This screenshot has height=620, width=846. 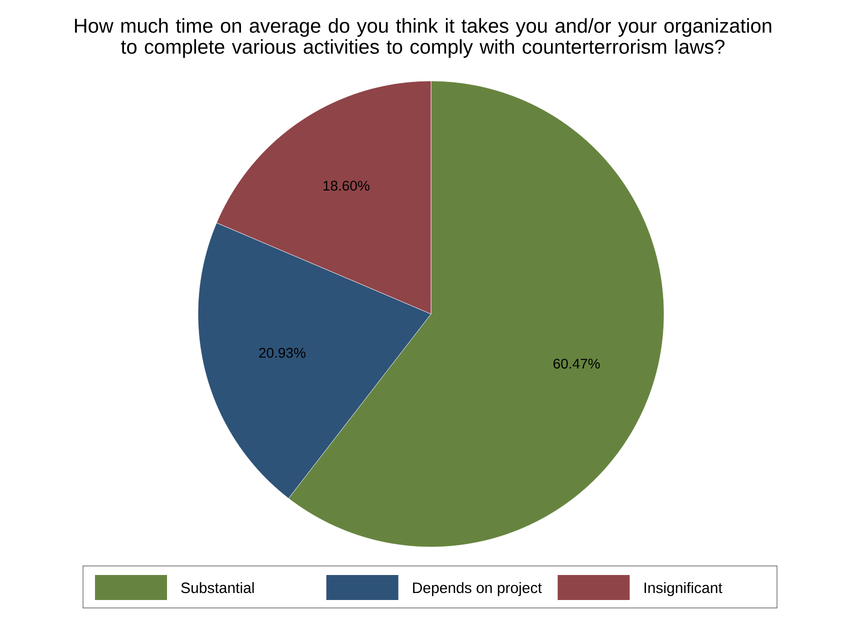 I want to click on chart-title: How much time on average do you think it takes you and/or your organization to complete various activities to comply with counterterrorism laws?, so click(x=423, y=38).